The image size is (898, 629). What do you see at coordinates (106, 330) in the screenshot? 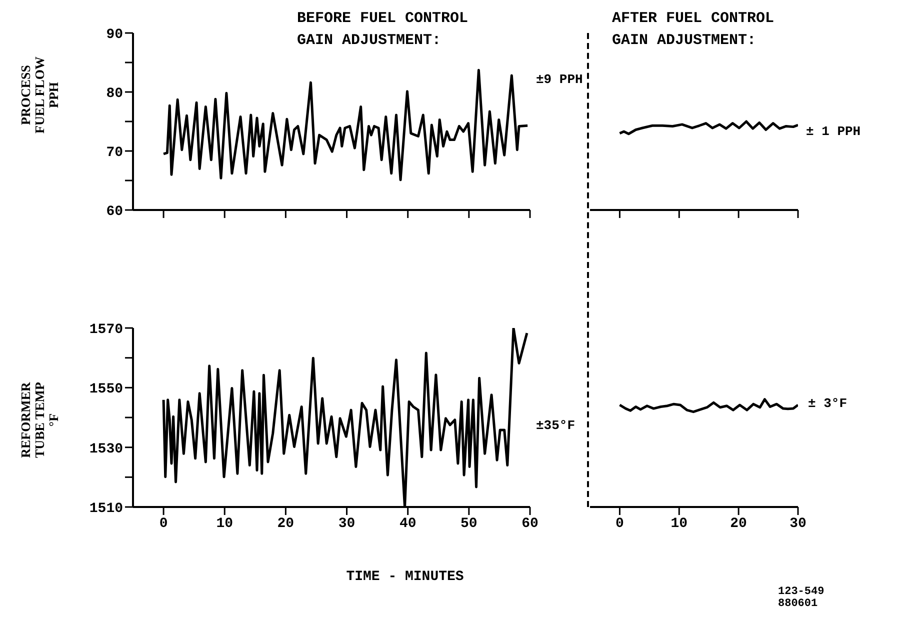
I see `y-tick-label: 1570` at bounding box center [106, 330].